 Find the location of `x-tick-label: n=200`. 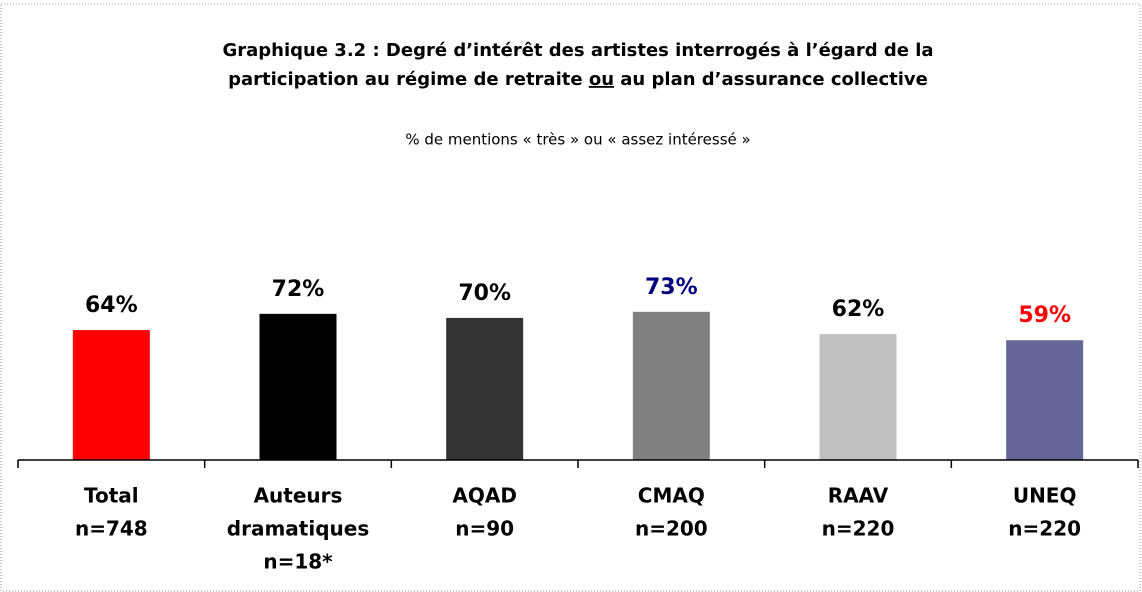

x-tick-label: n=200 is located at coordinates (671, 529).